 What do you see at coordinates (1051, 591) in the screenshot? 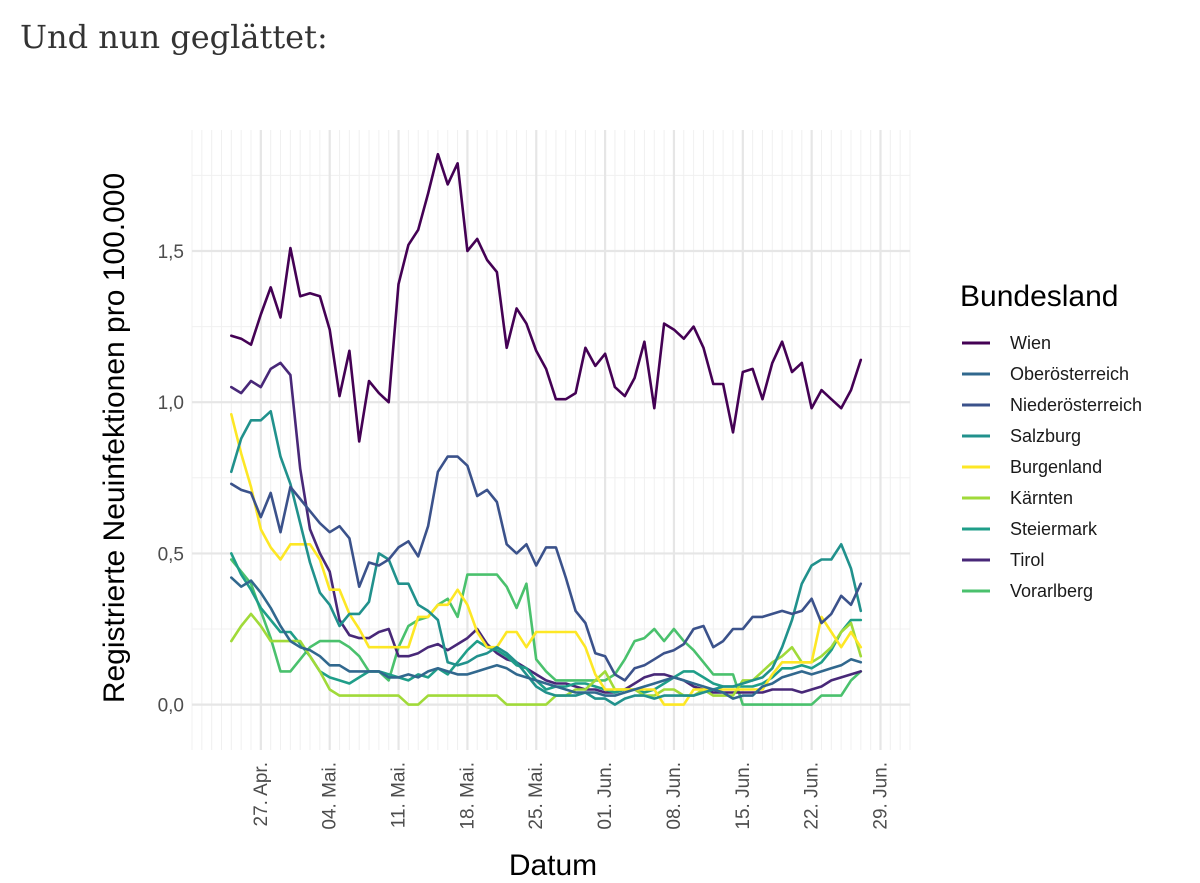
I see `legend-label: Vorarlberg` at bounding box center [1051, 591].